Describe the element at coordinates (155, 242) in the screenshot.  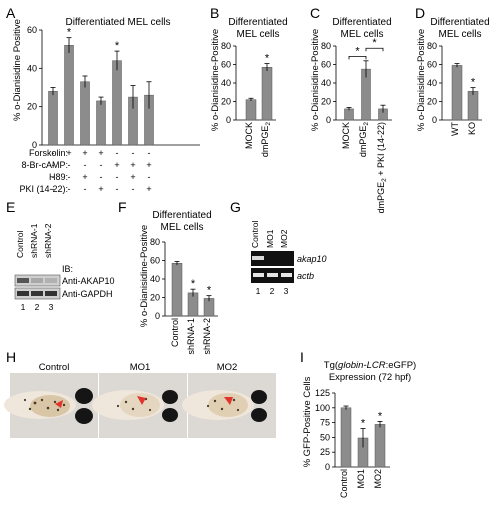
I see `panel-f-y-tick-label: 80` at that location.